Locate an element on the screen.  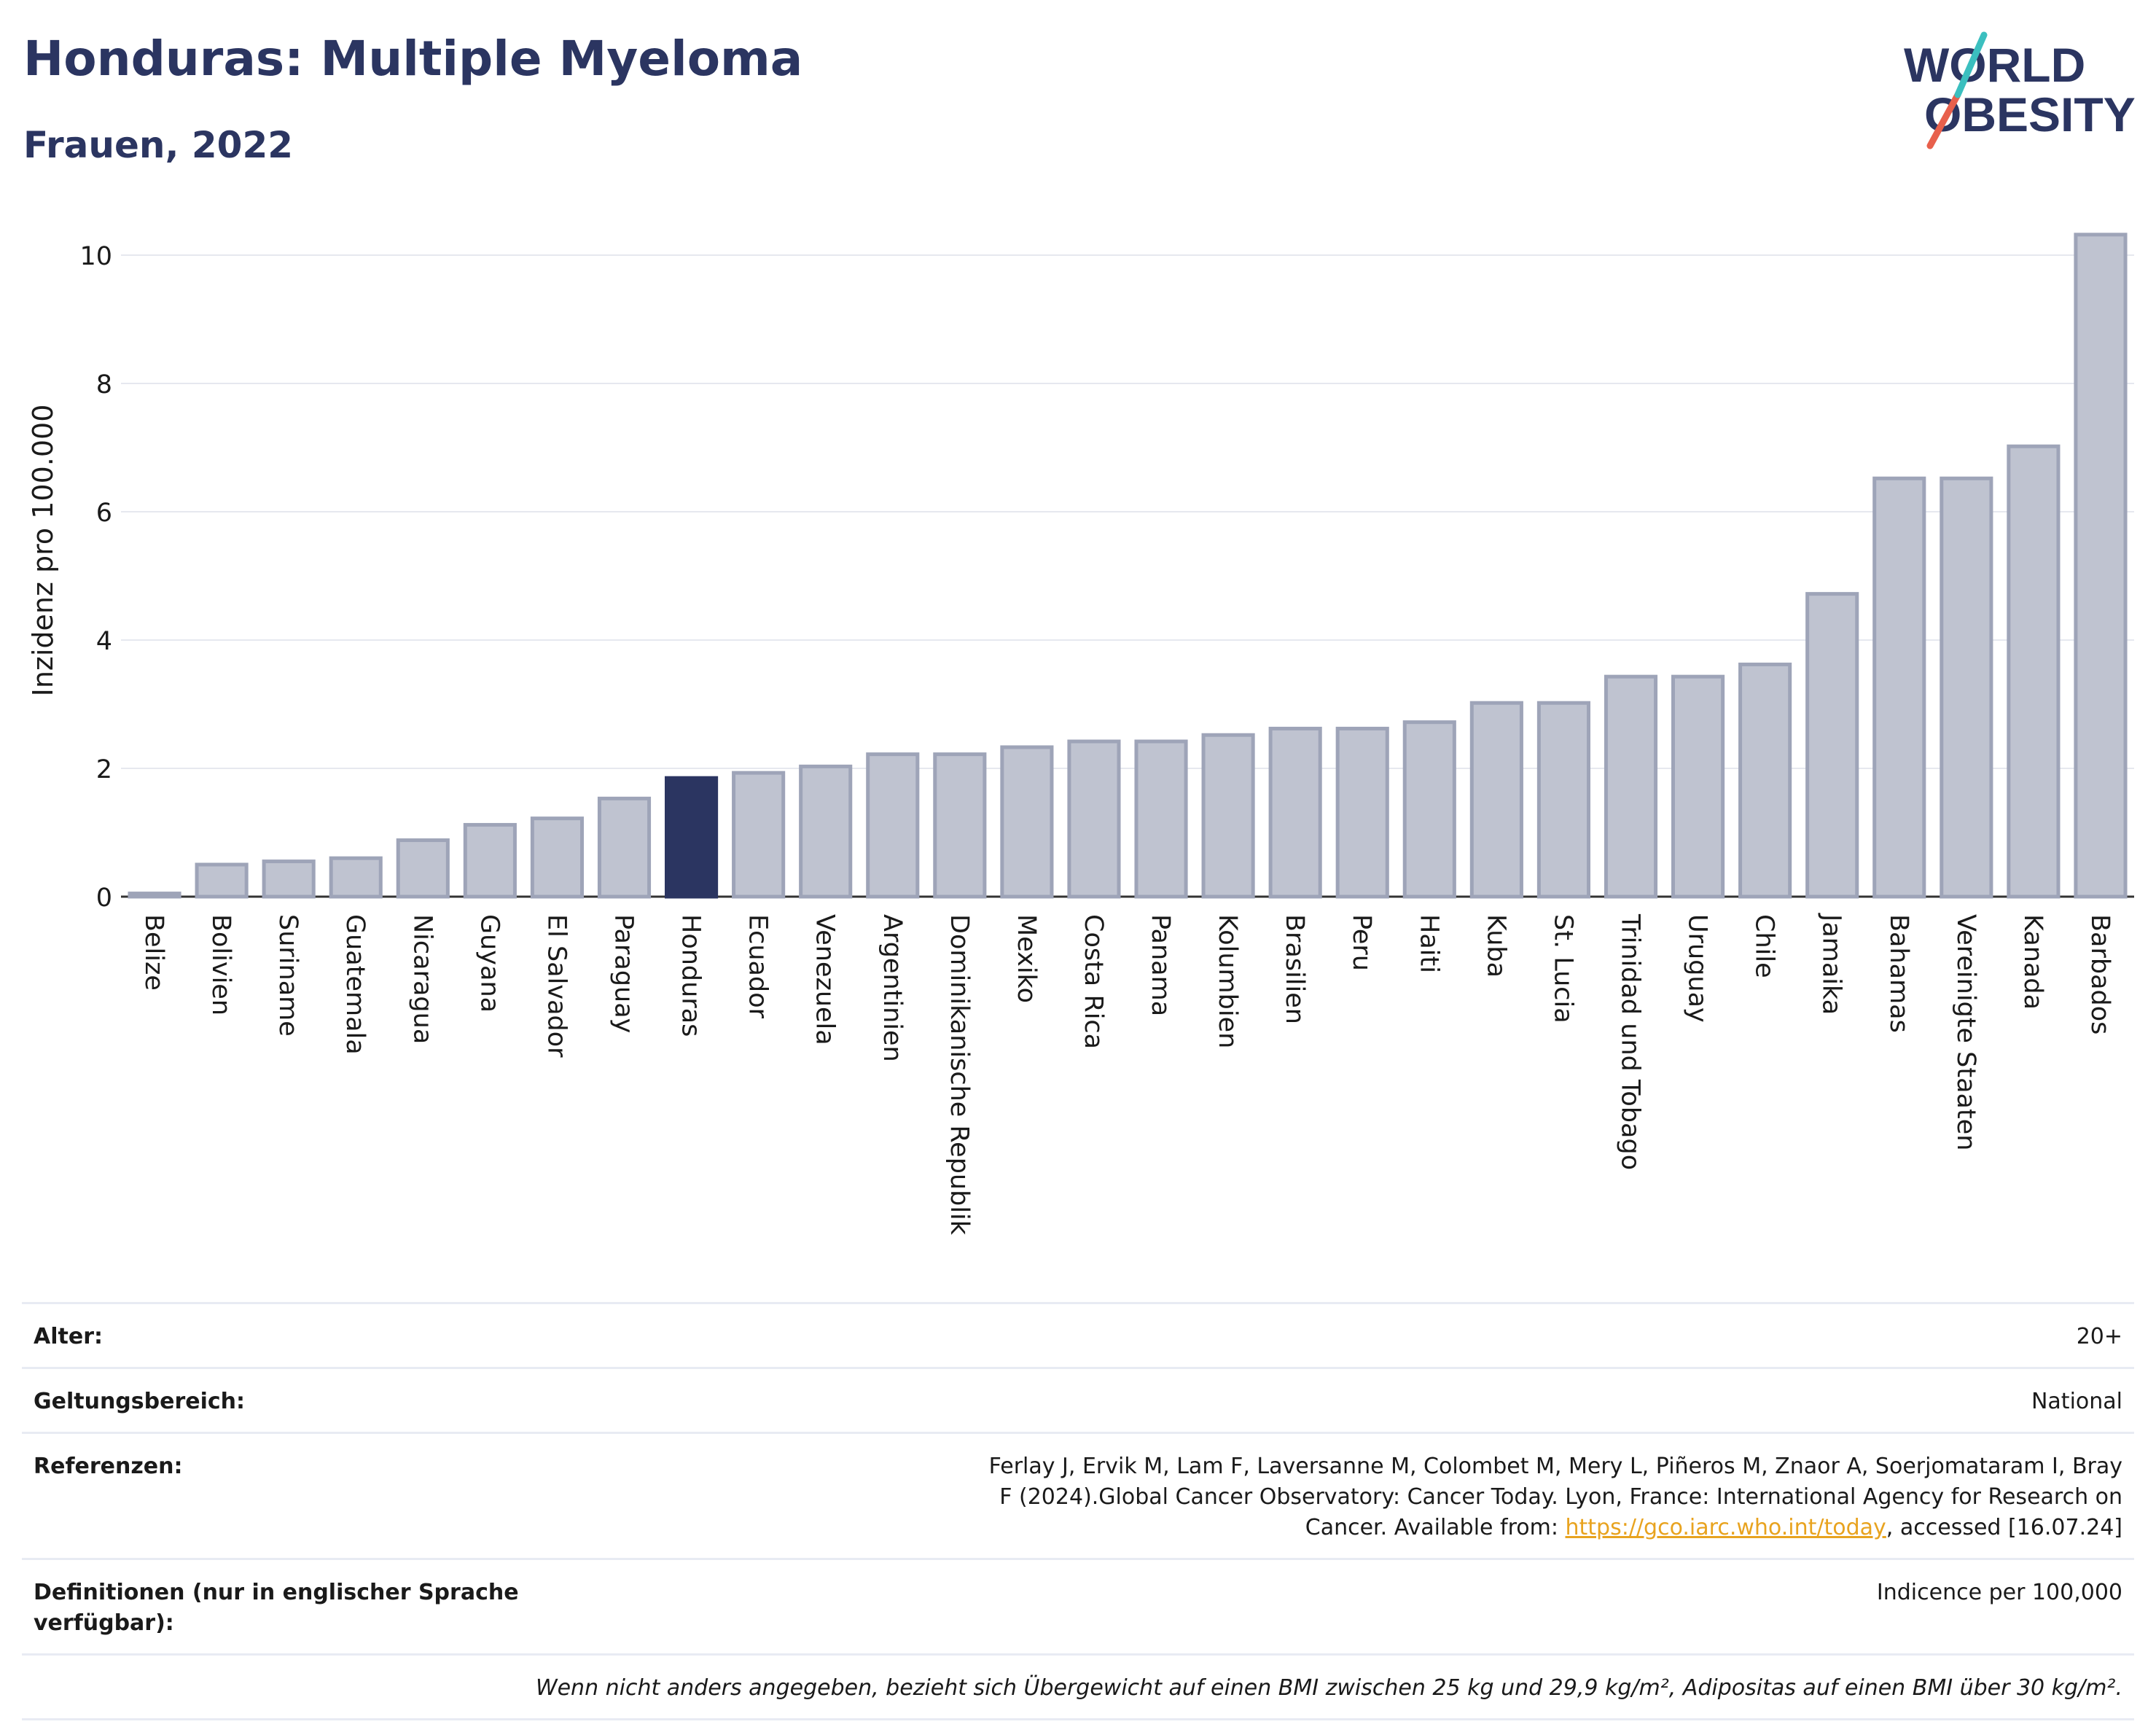
x-tick-label: Paraguay is located at coordinates (623, 973).